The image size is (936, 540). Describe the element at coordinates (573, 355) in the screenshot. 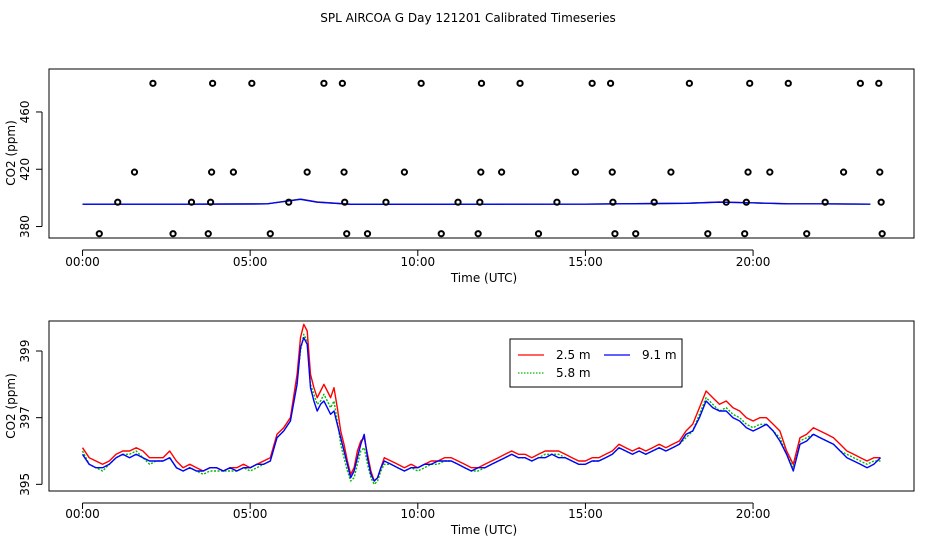

I see `legend-label-2-5m: 2.5 m` at that location.